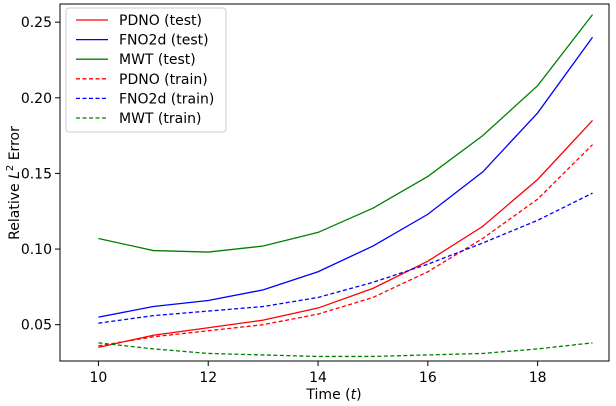  Describe the element at coordinates (36, 23) in the screenshot. I see `y-tick-label: 0.25` at that location.